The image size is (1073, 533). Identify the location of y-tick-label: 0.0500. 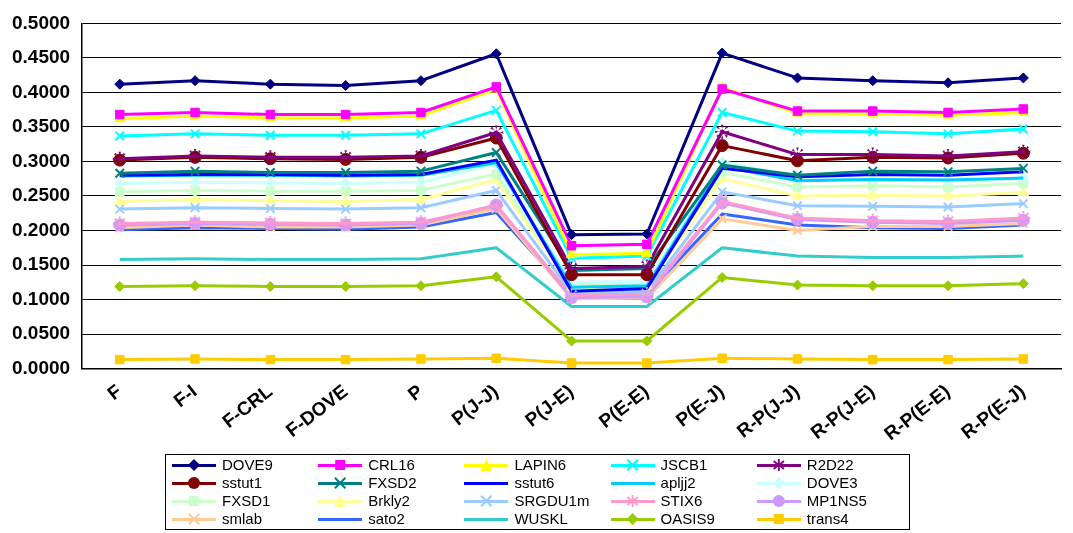
(41, 333).